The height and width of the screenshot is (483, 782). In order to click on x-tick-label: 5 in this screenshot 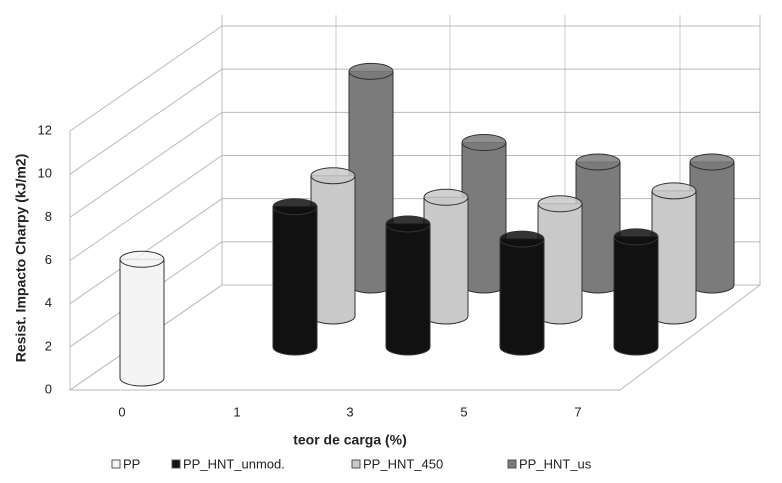, I will do `click(463, 411)`.